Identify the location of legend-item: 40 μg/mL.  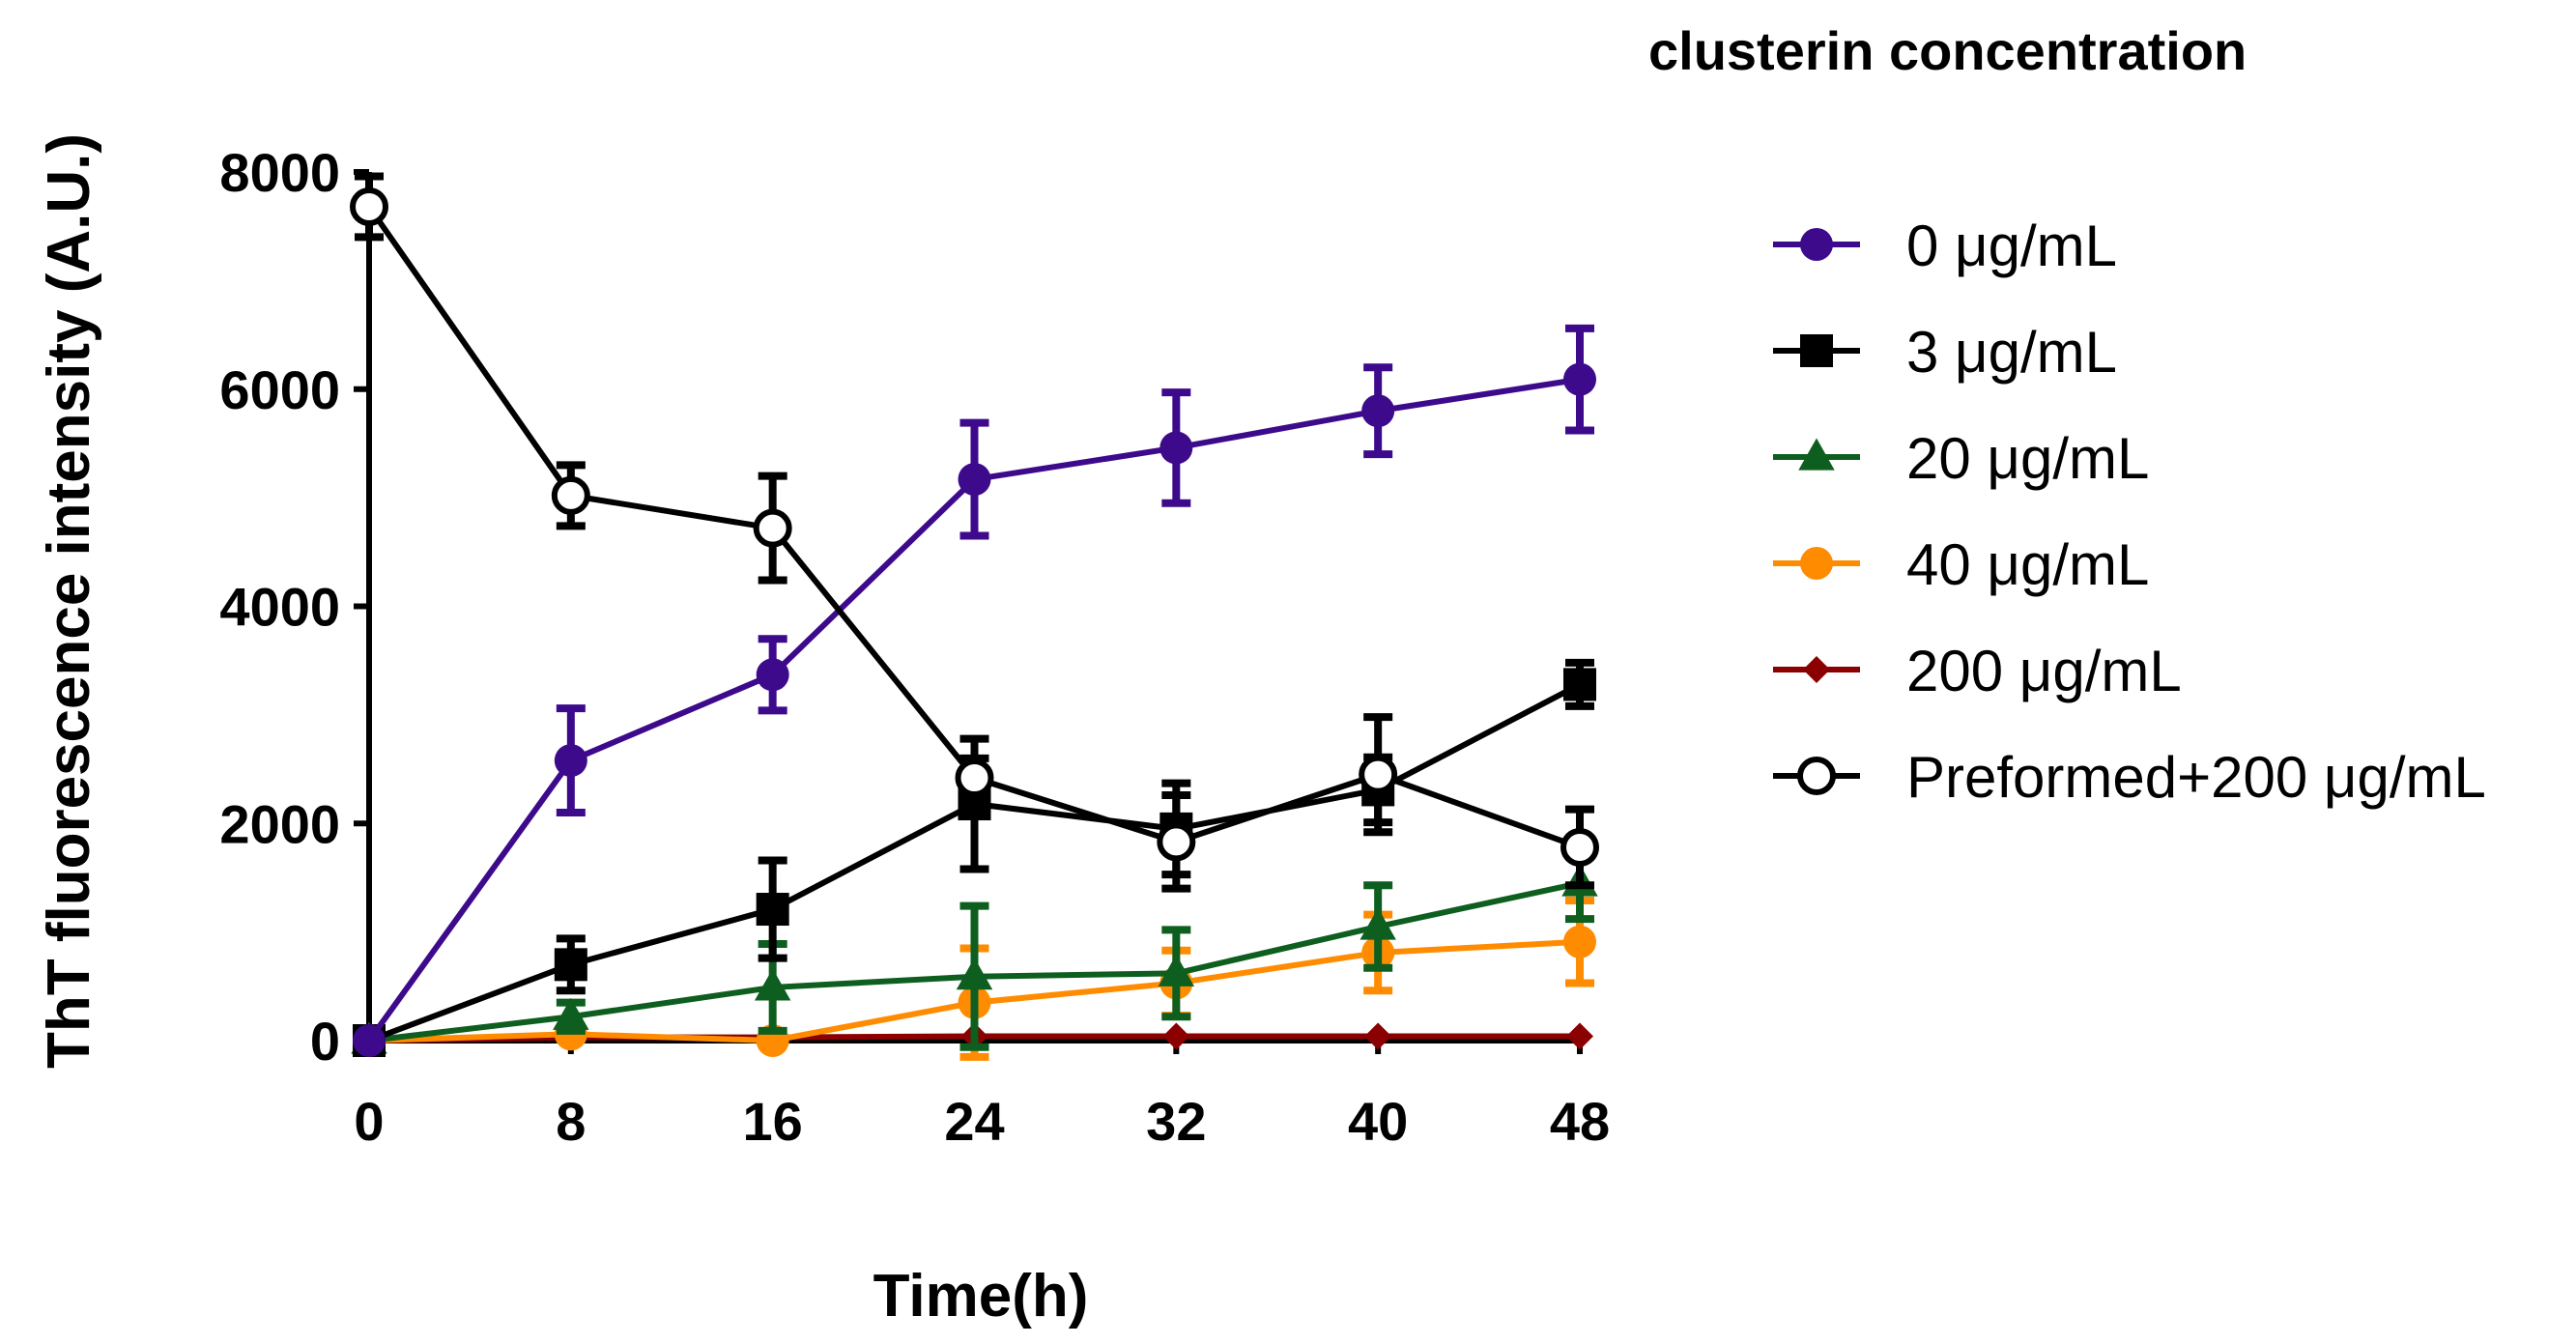
(1961, 564).